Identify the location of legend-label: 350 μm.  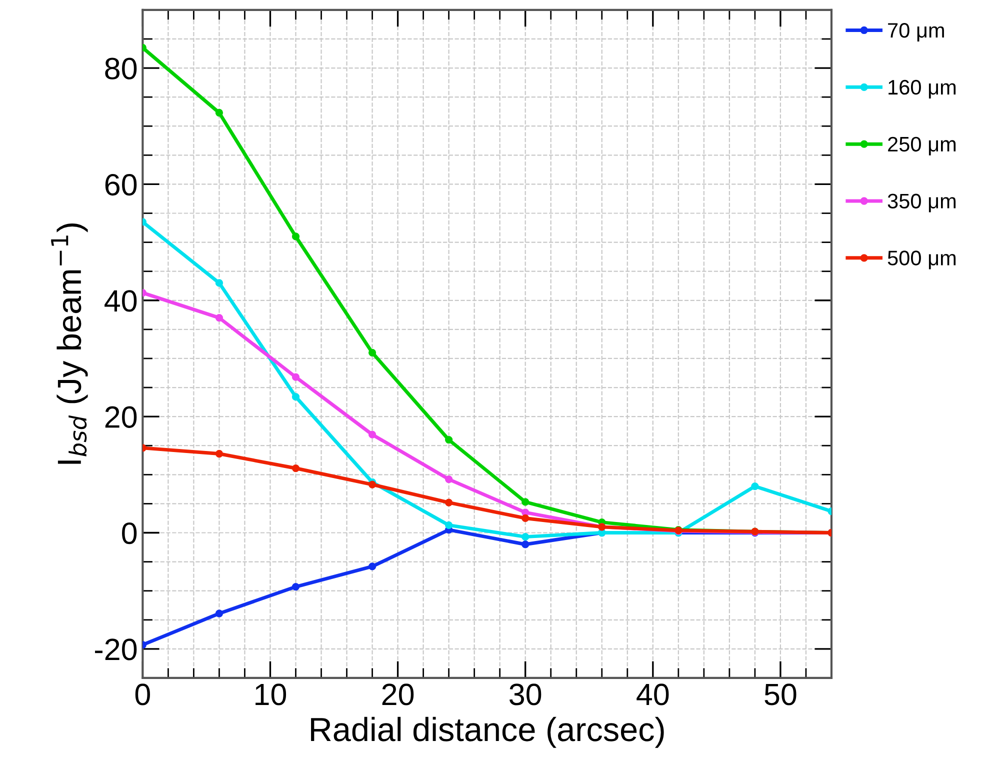
(922, 203).